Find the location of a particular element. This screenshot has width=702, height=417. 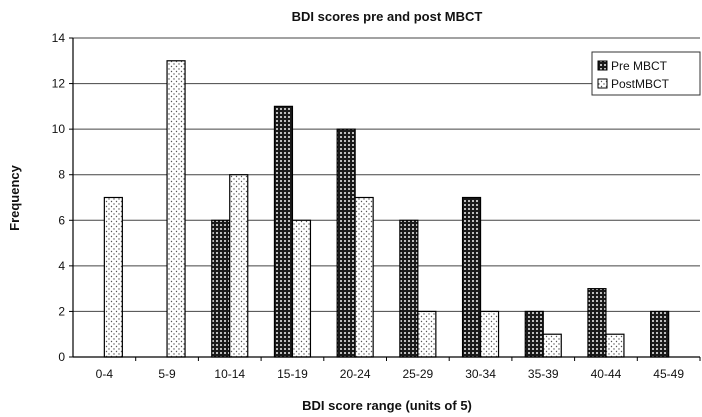

x-tick-label: 25-29 is located at coordinates (417, 374).